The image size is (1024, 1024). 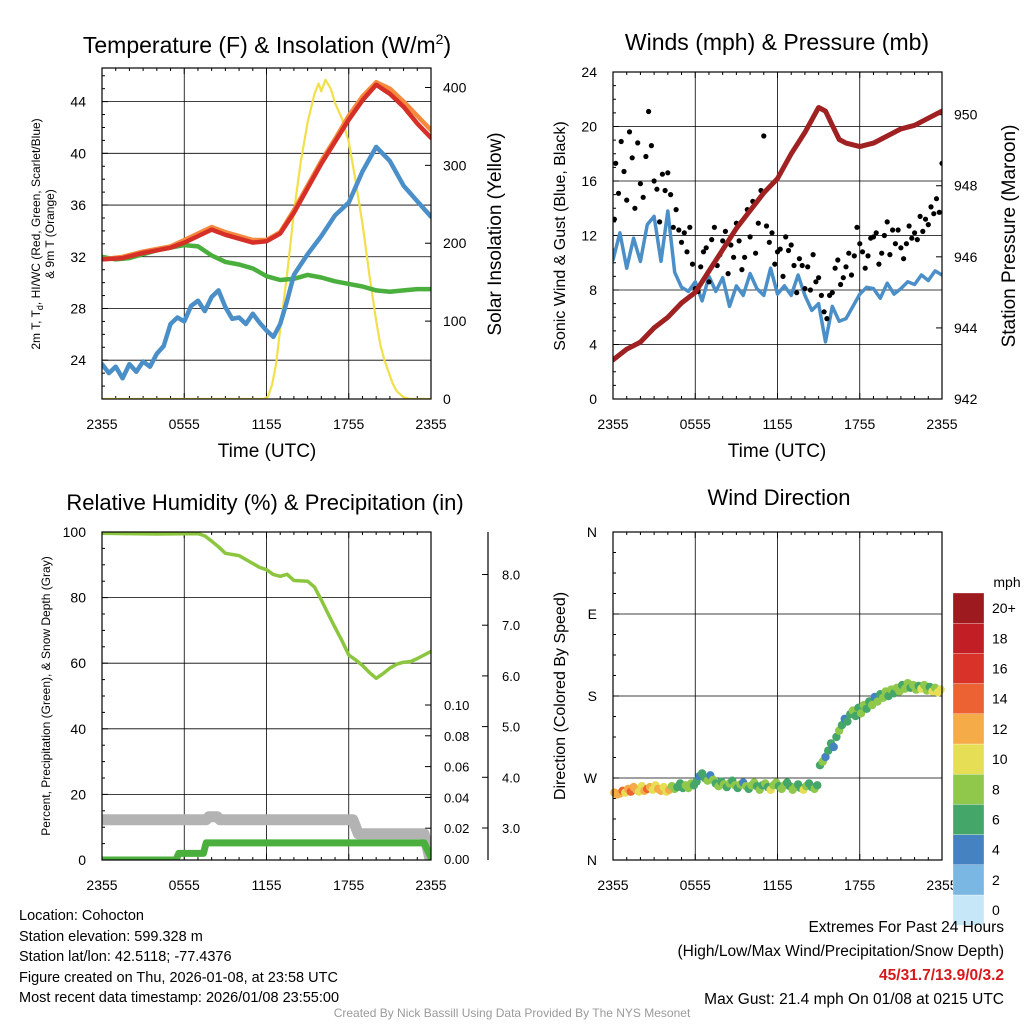 I want to click on legend-label: 2, so click(x=996, y=880).